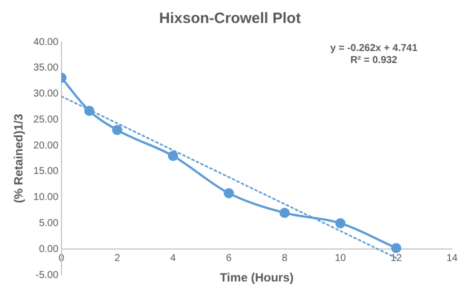 The height and width of the screenshot is (284, 474). Describe the element at coordinates (46, 146) in the screenshot. I see `y-tick-label: 20.00` at that location.